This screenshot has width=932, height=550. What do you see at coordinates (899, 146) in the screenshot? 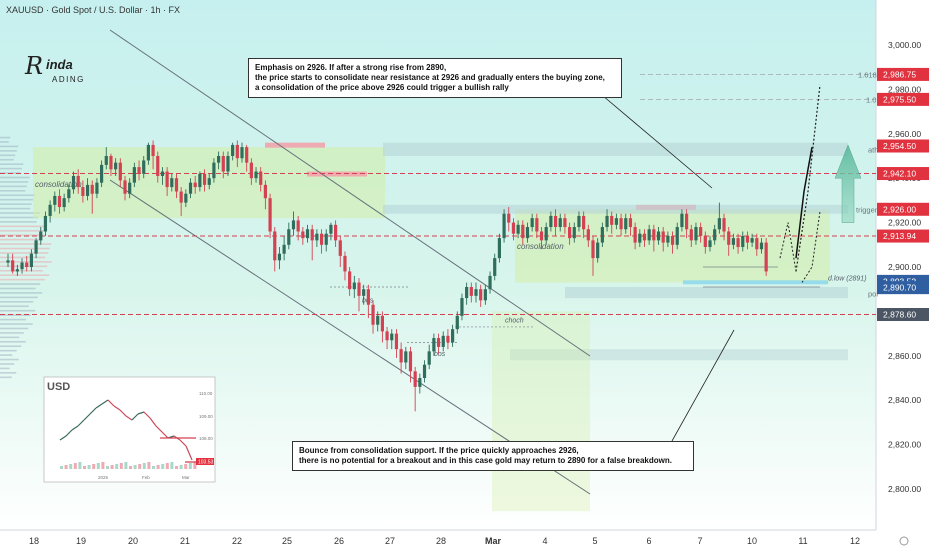
I see `price-tag-label: 2,954.50` at bounding box center [899, 146].